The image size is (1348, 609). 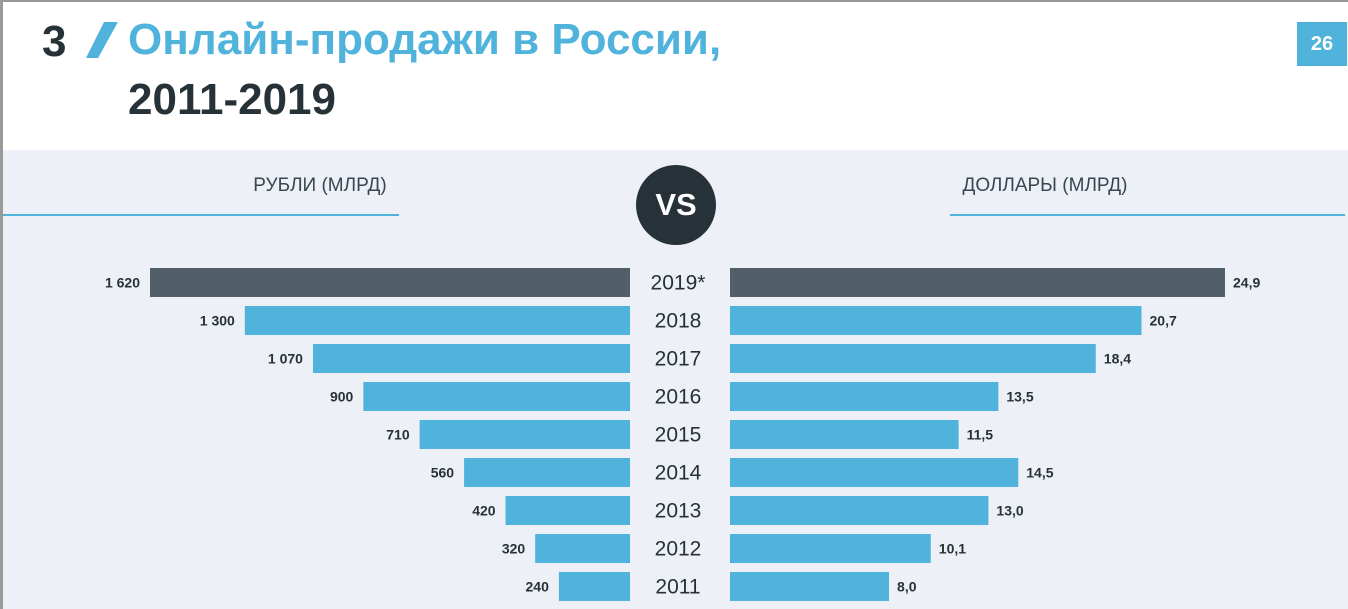 I want to click on rubles-bar-2015, so click(x=524, y=434).